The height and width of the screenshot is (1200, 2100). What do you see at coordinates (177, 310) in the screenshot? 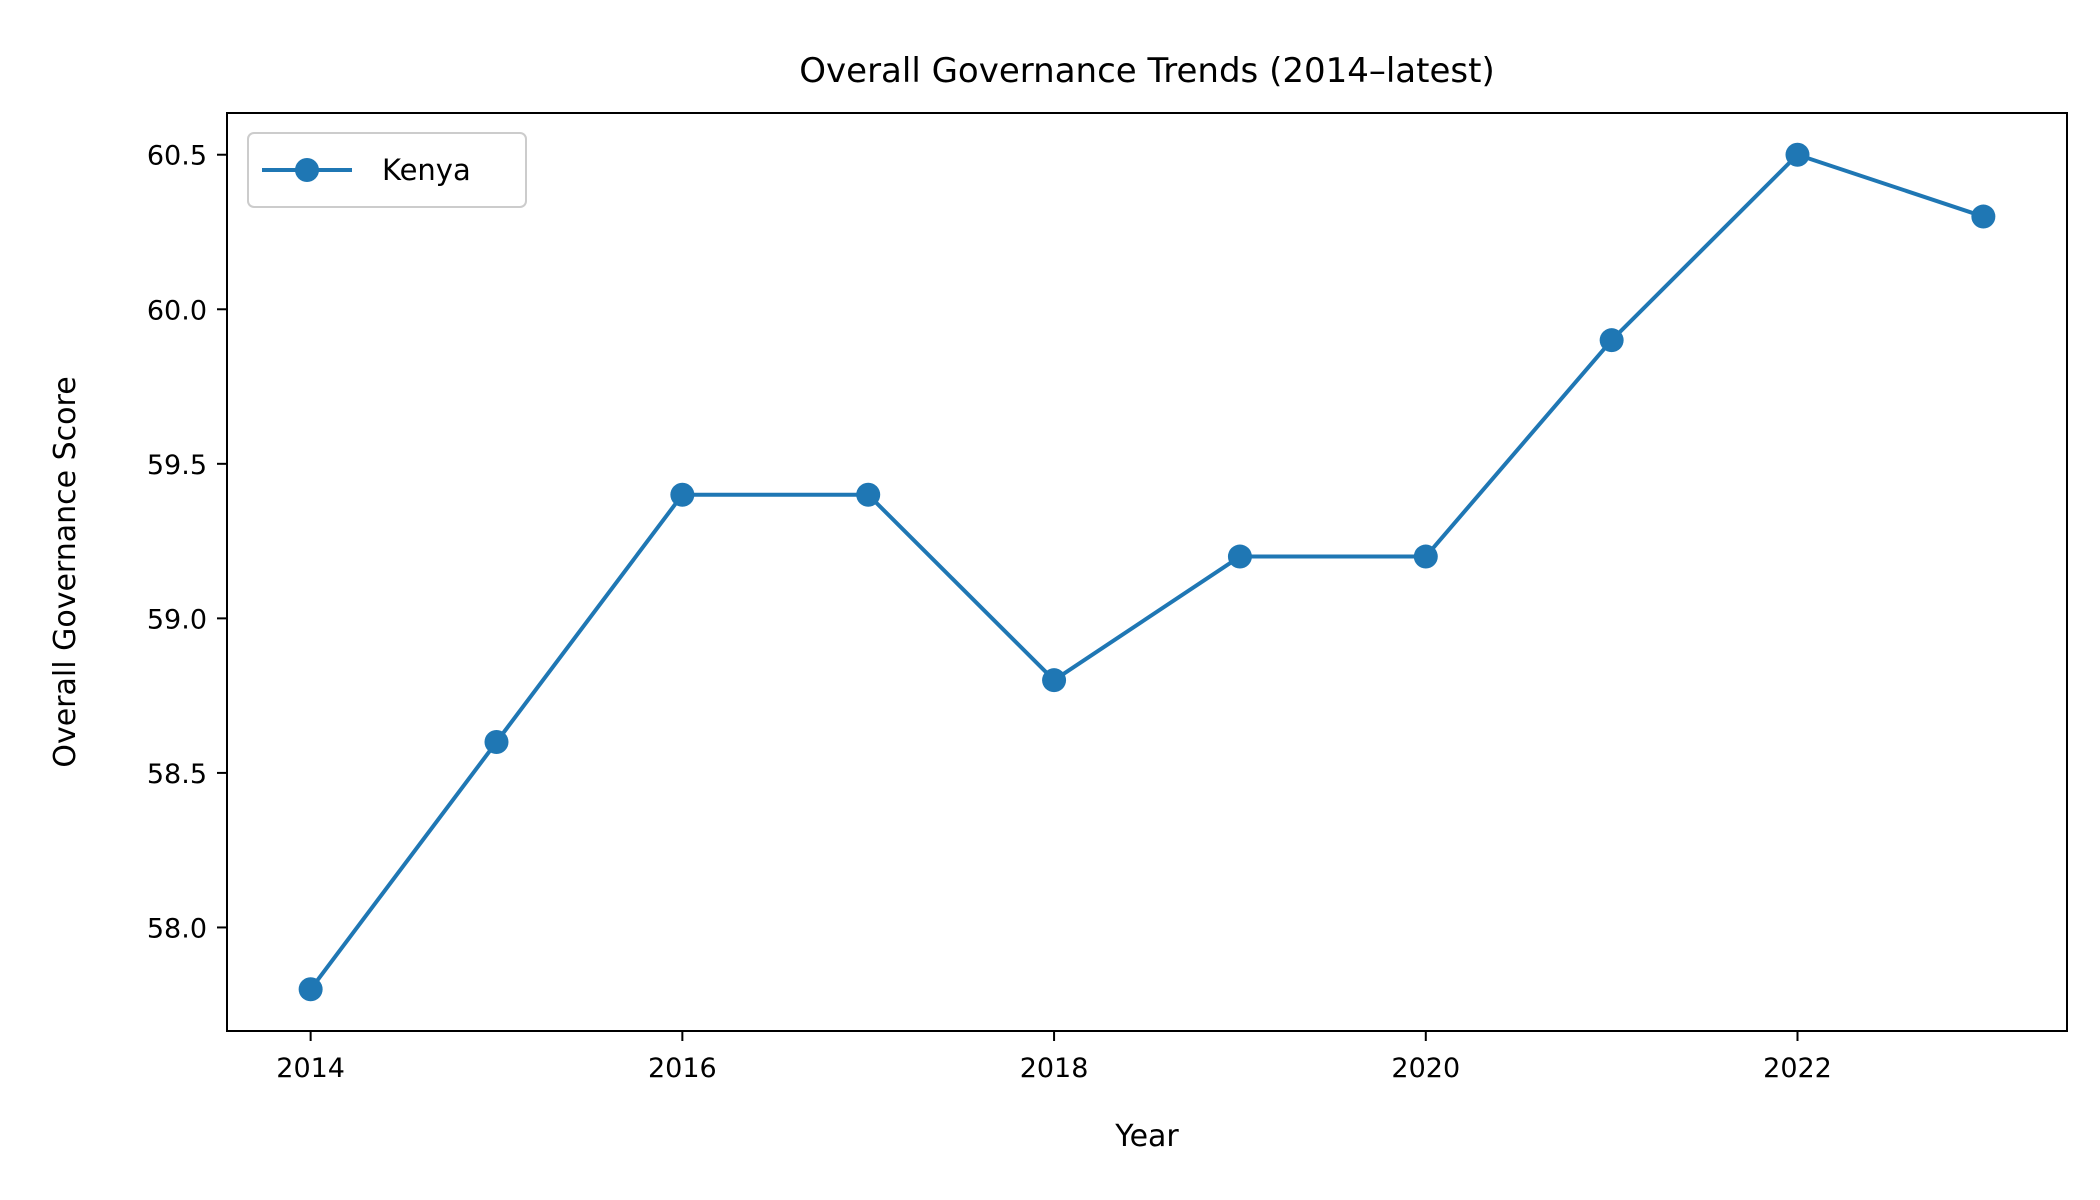
I see `y-tick-label: 60.0` at bounding box center [177, 310].